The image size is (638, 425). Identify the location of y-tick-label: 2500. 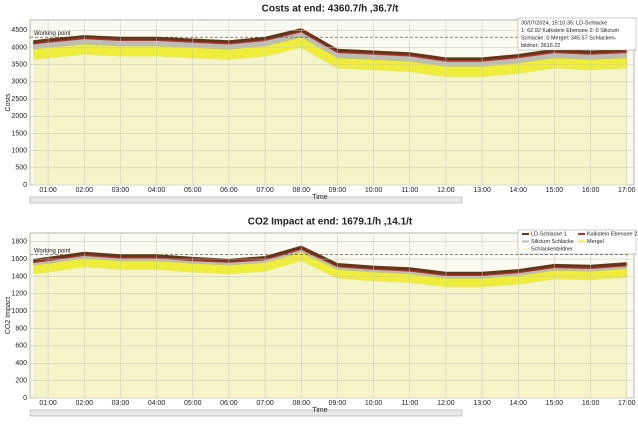
(19, 99).